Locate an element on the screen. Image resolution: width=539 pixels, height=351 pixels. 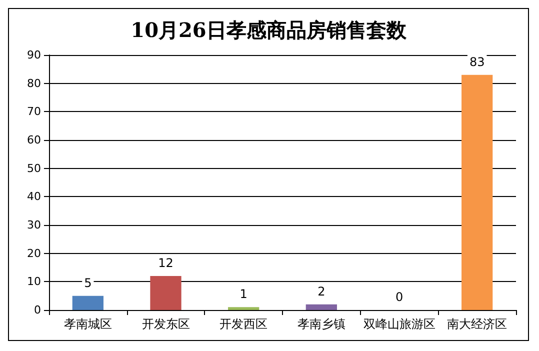
y-tick-label: 80 is located at coordinates (34, 83).